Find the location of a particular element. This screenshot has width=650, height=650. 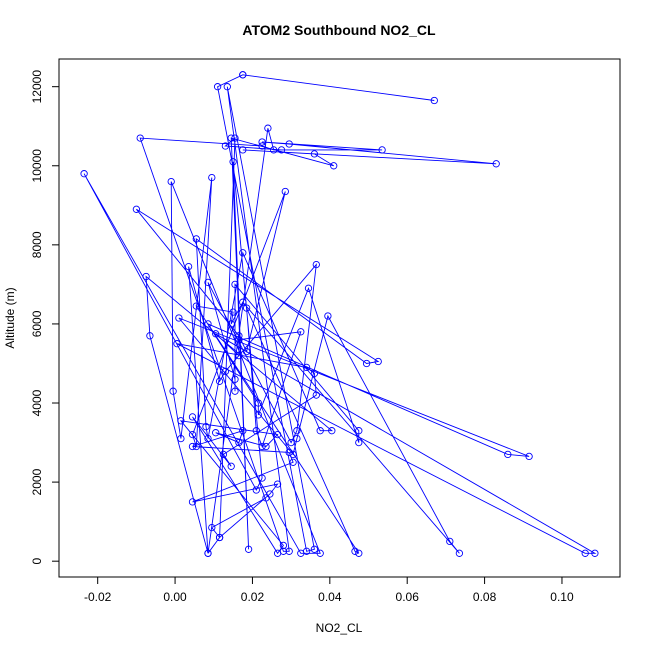

x-axis-label: NO2_CL is located at coordinates (339, 628).